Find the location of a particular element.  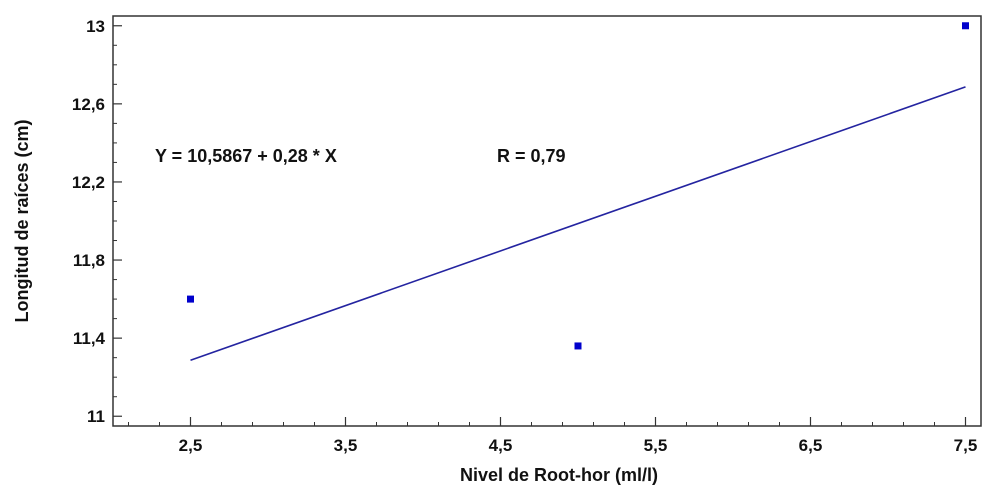

y-tick-label: 12,2 is located at coordinates (88, 182).